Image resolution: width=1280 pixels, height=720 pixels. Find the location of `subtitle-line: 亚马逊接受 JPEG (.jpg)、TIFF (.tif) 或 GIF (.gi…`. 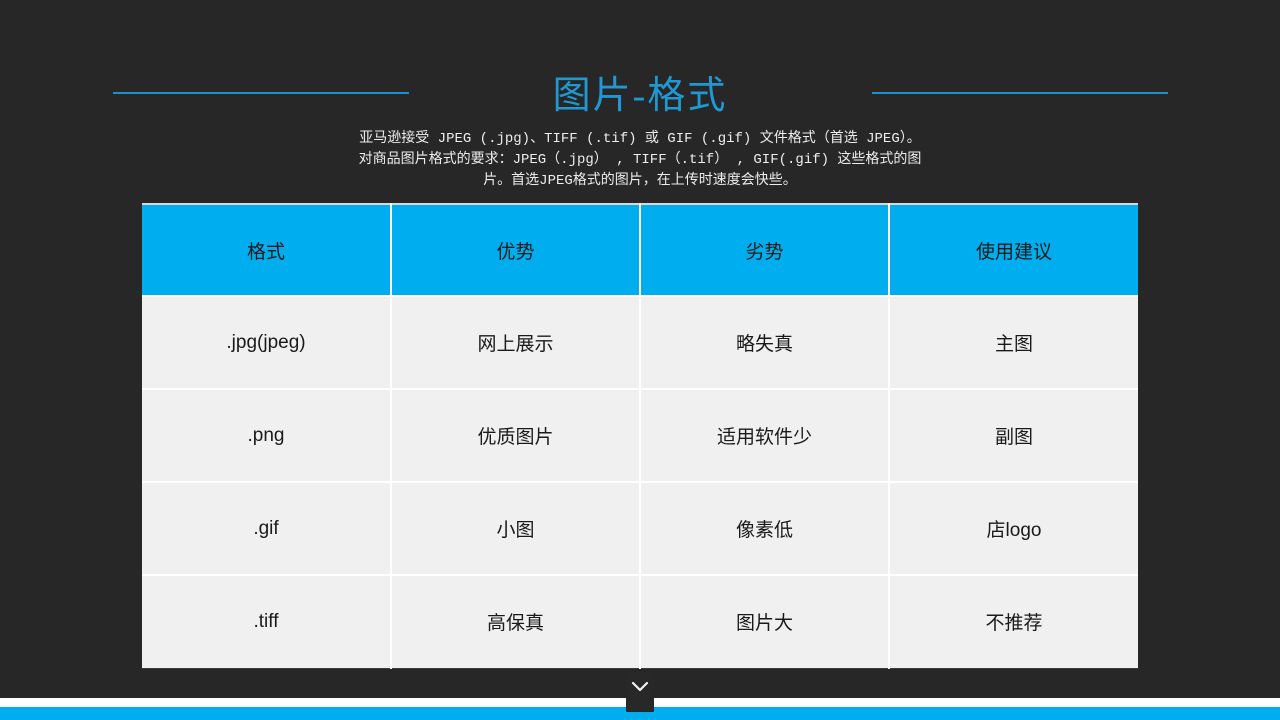

subtitle-line: 亚马逊接受 JPEG (.jpg)、TIFF (.tif) 或 GIF (.gi… is located at coordinates (640, 139).